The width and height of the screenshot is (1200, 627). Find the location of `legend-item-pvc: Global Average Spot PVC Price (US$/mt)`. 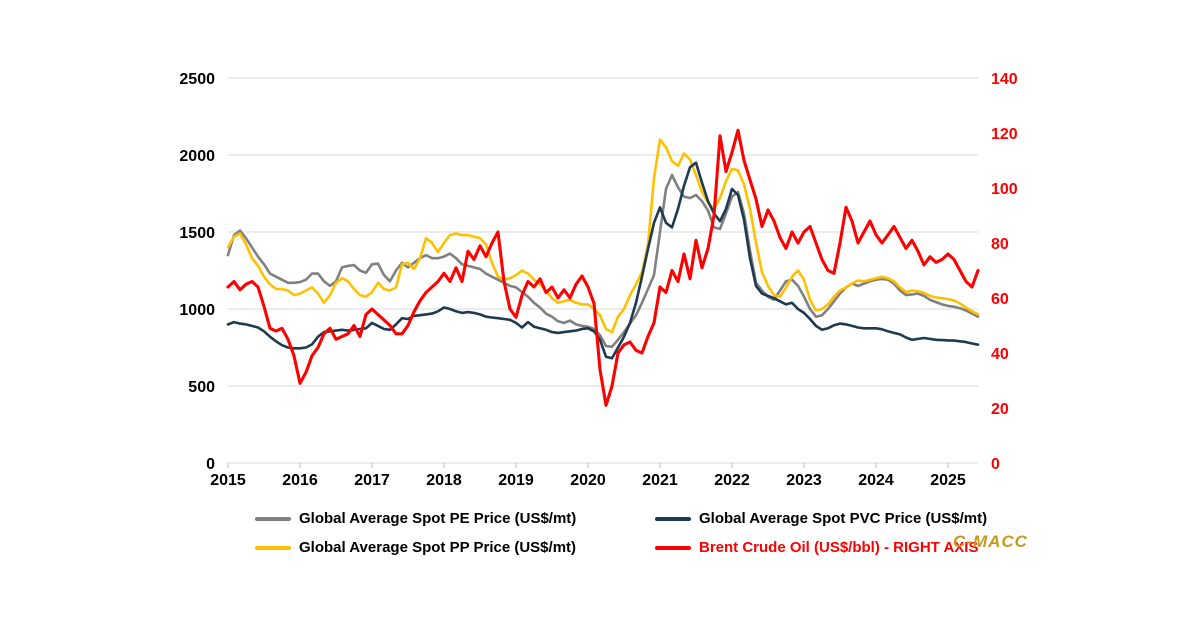

legend-item-pvc: Global Average Spot PVC Price (US$/mt) is located at coordinates (821, 518).